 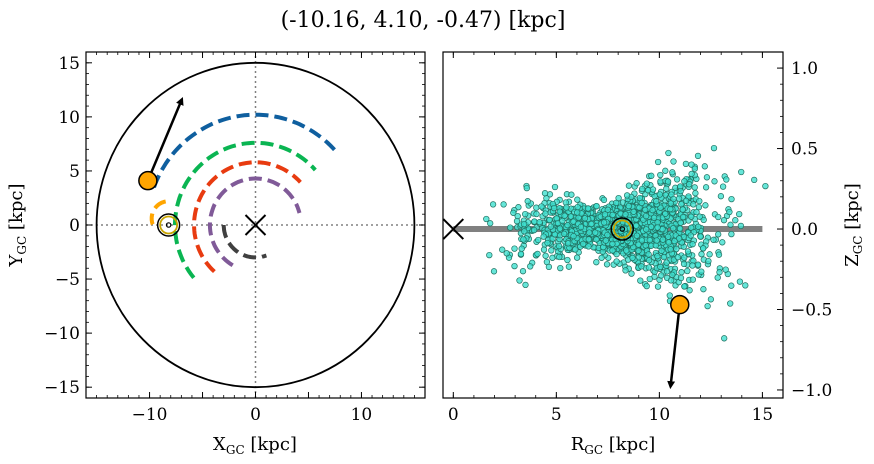 What do you see at coordinates (235, 450) in the screenshot?
I see `left-xlabel-sub: GC` at bounding box center [235, 450].